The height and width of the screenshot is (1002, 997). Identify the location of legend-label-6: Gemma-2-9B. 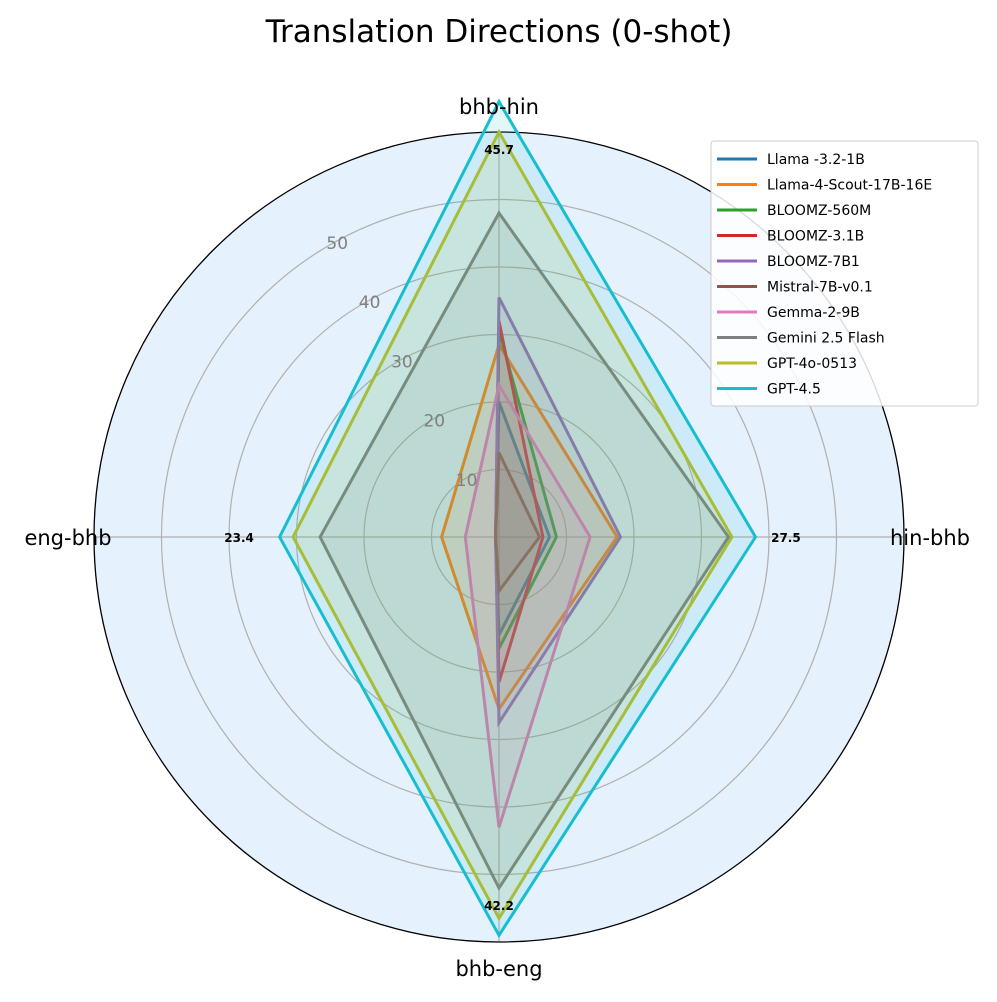
(813, 313).